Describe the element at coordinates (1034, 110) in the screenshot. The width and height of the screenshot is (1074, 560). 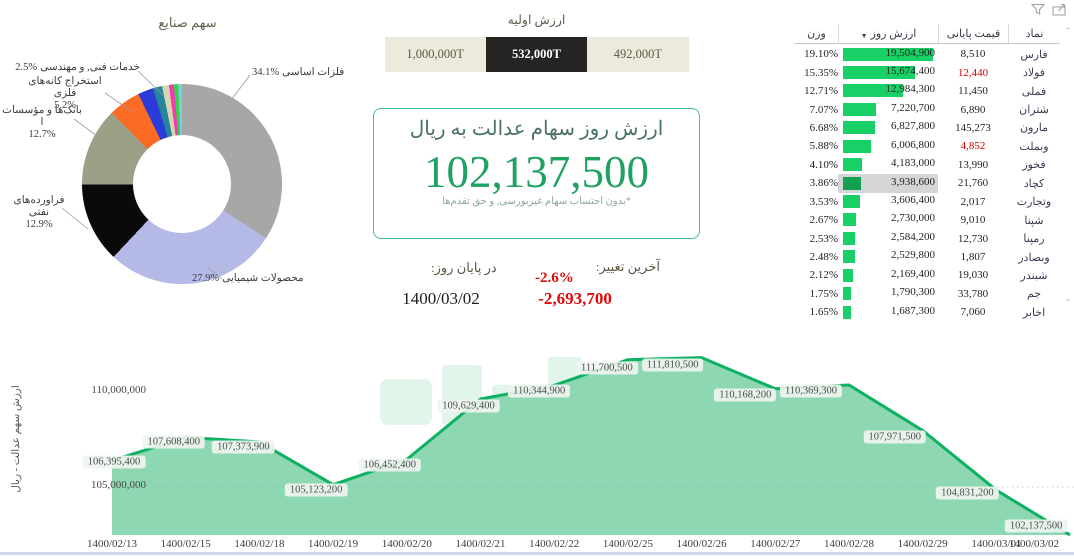
I see `symbol-cell: شتران` at that location.